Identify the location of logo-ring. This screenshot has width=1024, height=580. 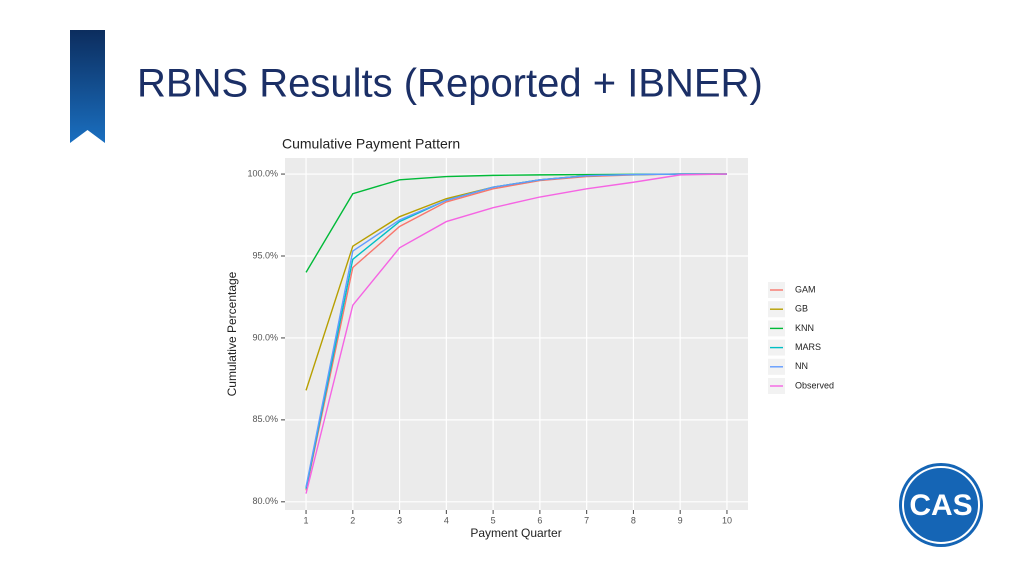
(941, 505).